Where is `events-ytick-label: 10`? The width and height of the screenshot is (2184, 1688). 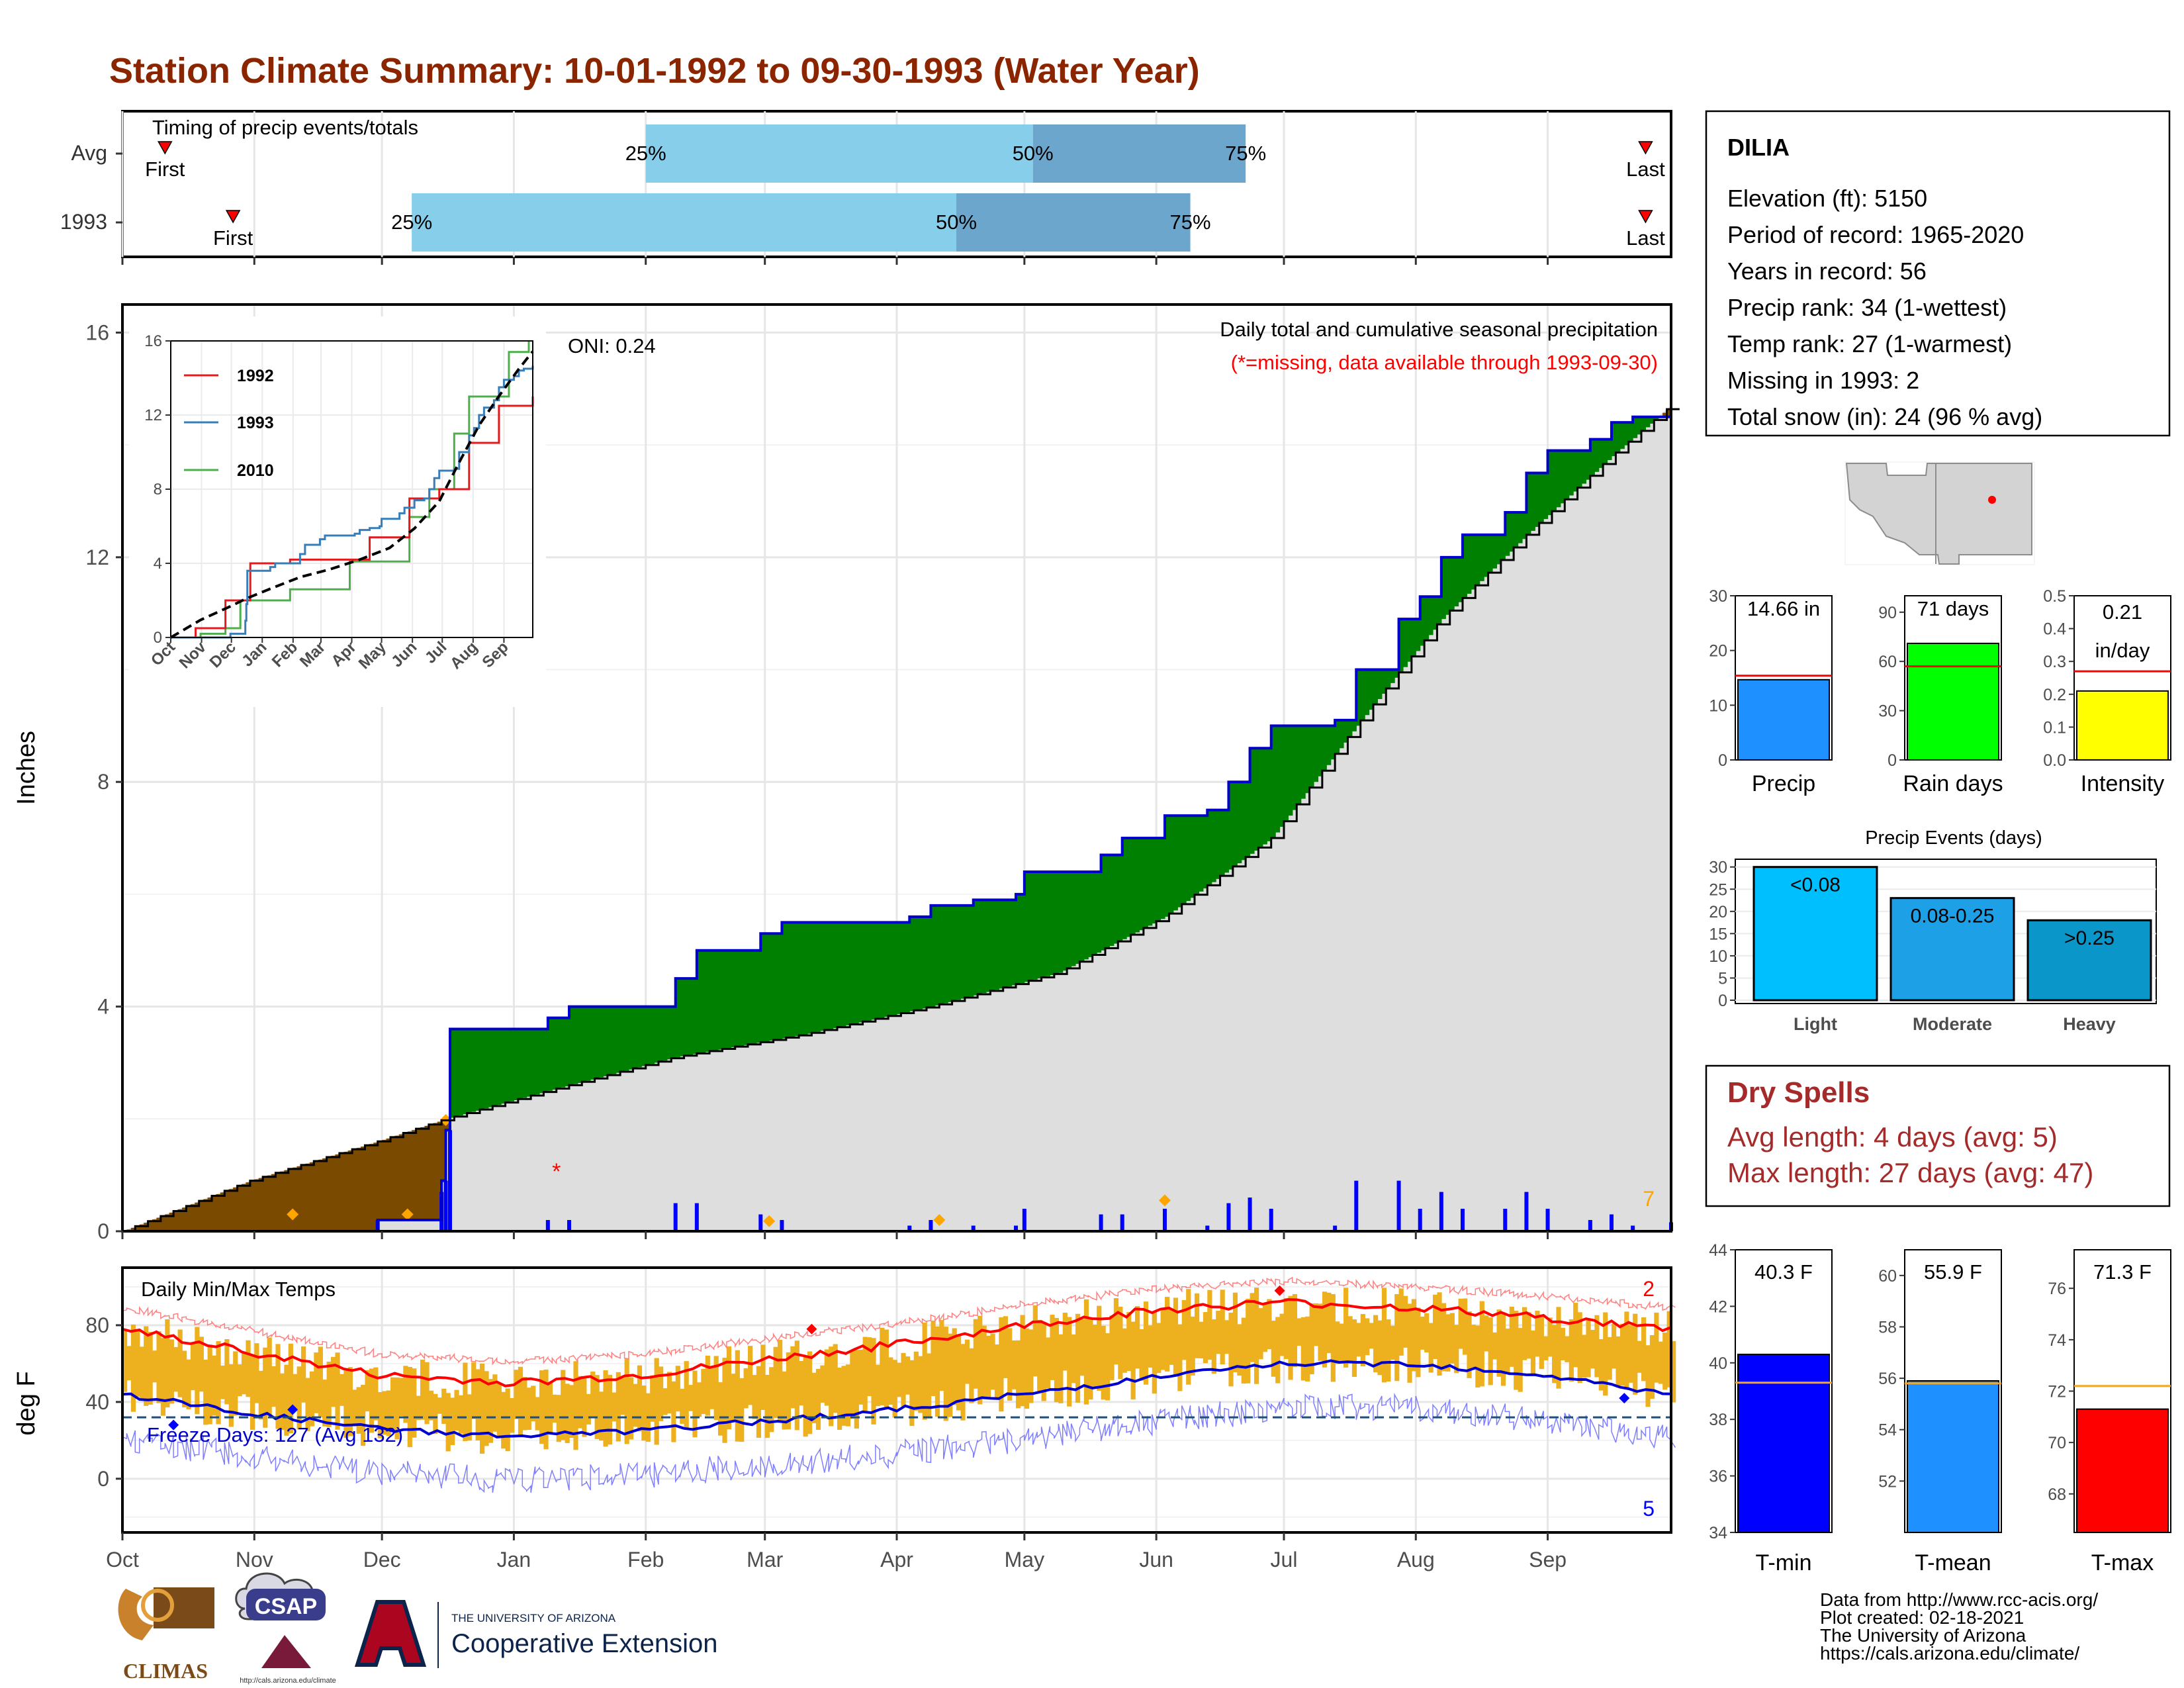 events-ytick-label: 10 is located at coordinates (1718, 956).